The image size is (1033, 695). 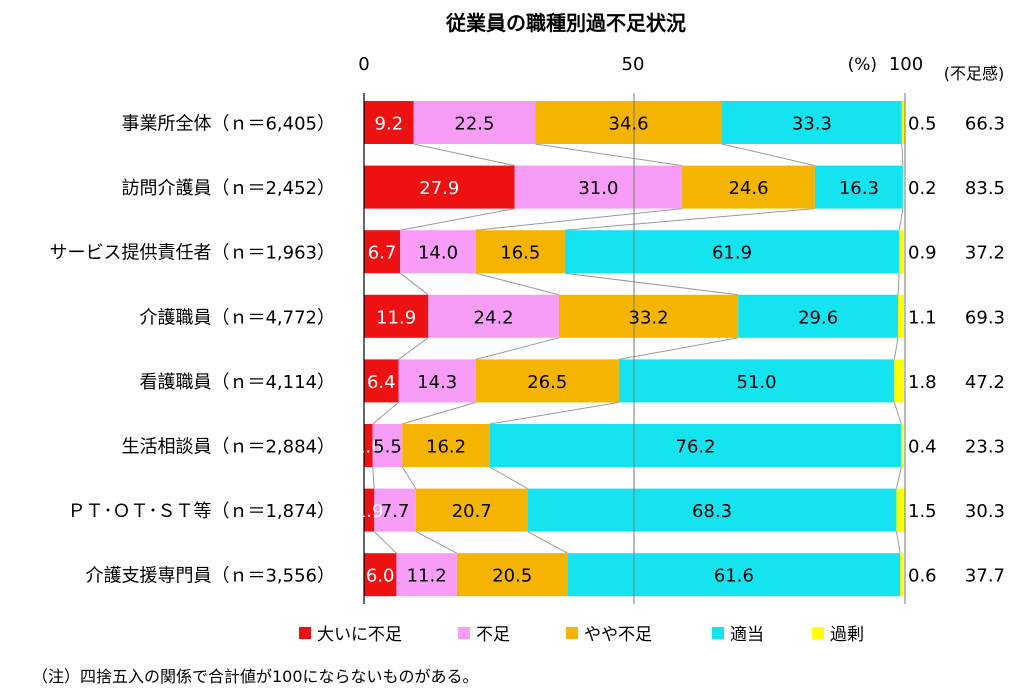 I want to click on data-label: 0.2, so click(x=922, y=188).